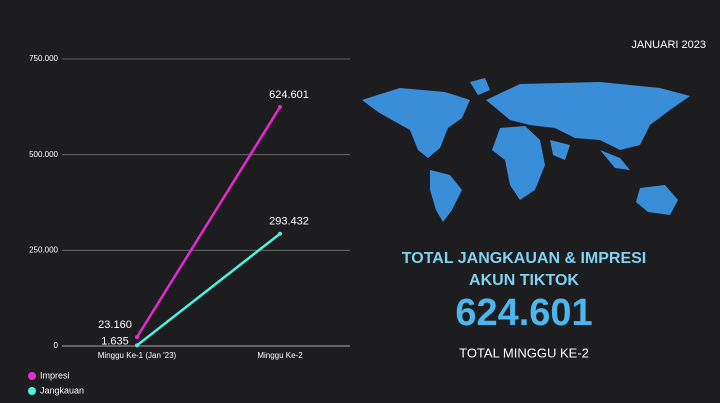 The width and height of the screenshot is (720, 403). Describe the element at coordinates (668, 45) in the screenshot. I see `date: JANUARI 2023` at that location.